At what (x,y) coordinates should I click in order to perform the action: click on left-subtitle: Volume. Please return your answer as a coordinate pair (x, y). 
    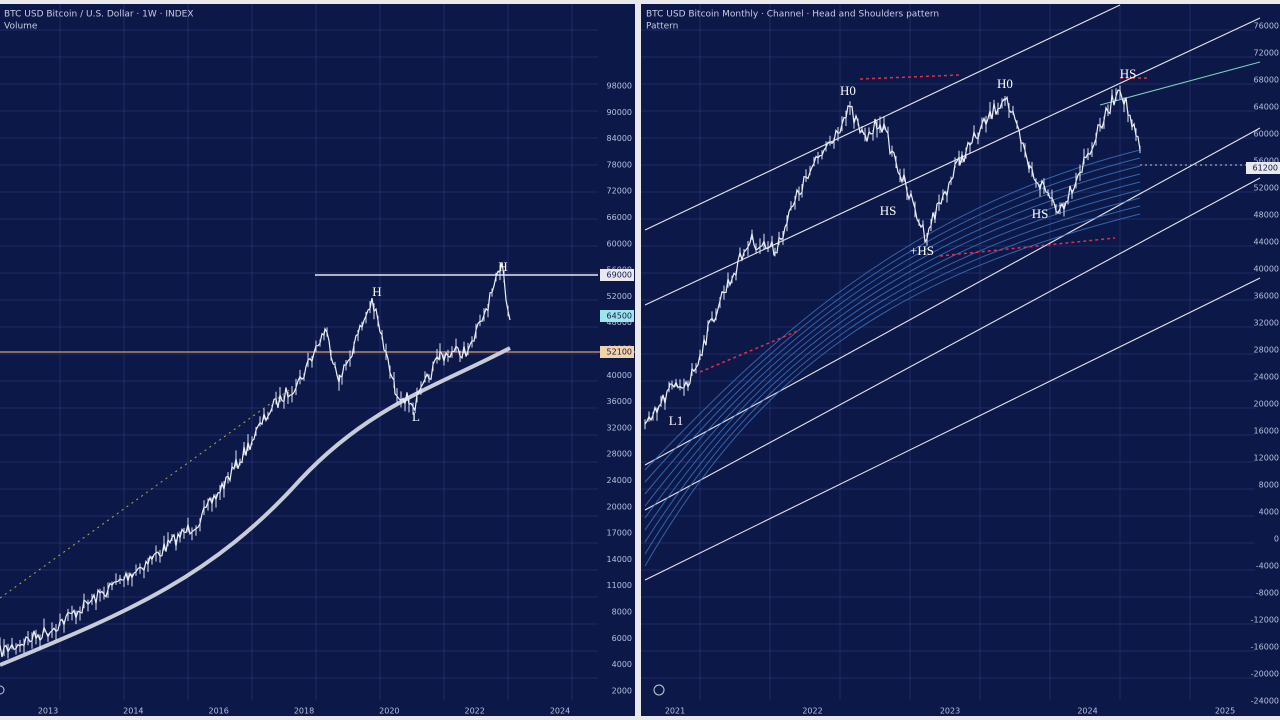
    Looking at the image, I should click on (21, 27).